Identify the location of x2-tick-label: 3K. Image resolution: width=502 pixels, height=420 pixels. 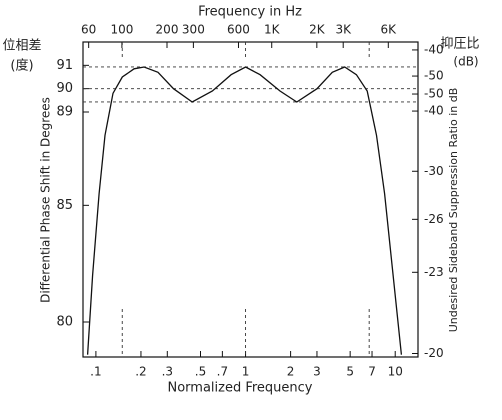
(343, 30).